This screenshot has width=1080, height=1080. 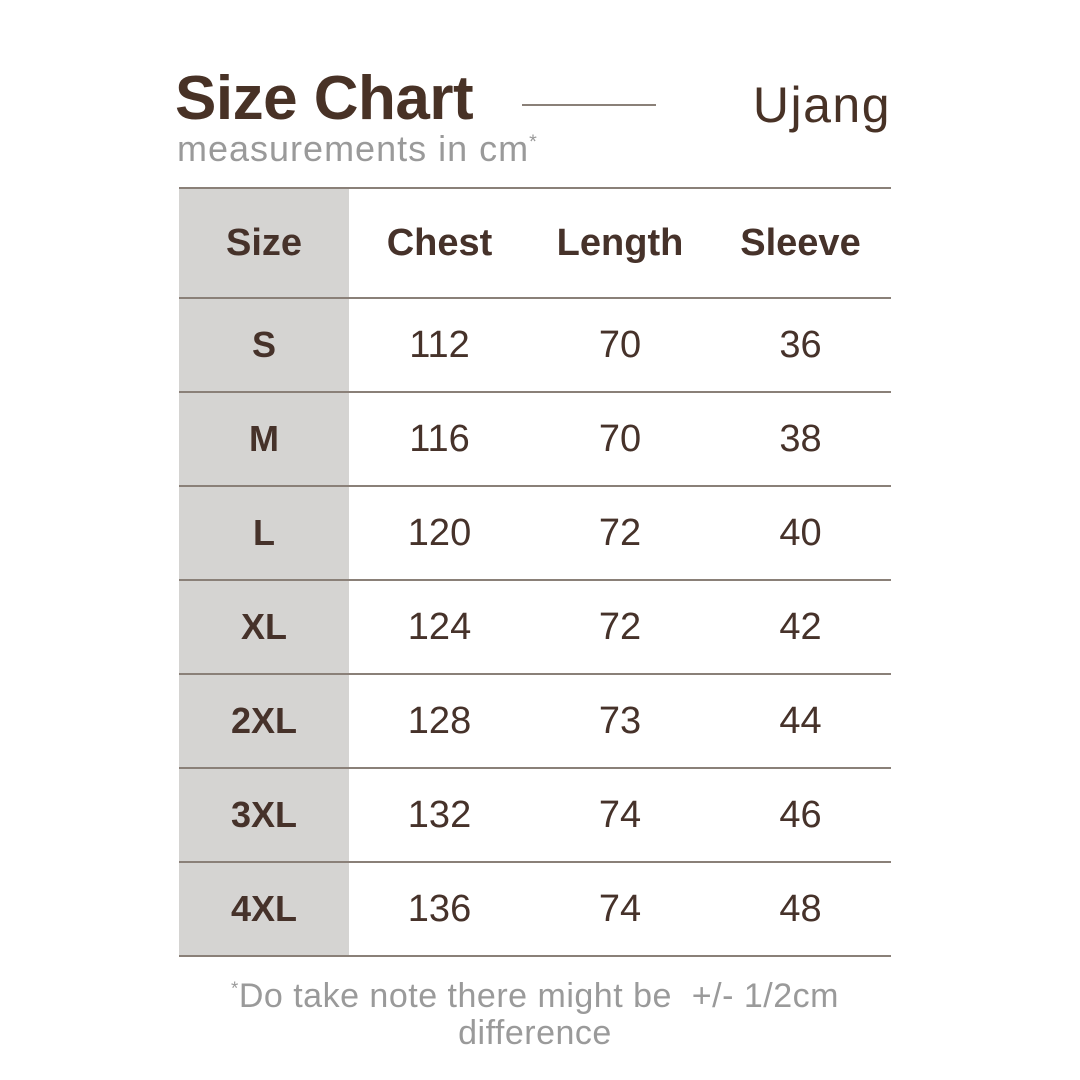 What do you see at coordinates (264, 438) in the screenshot?
I see `size-cell: M` at bounding box center [264, 438].